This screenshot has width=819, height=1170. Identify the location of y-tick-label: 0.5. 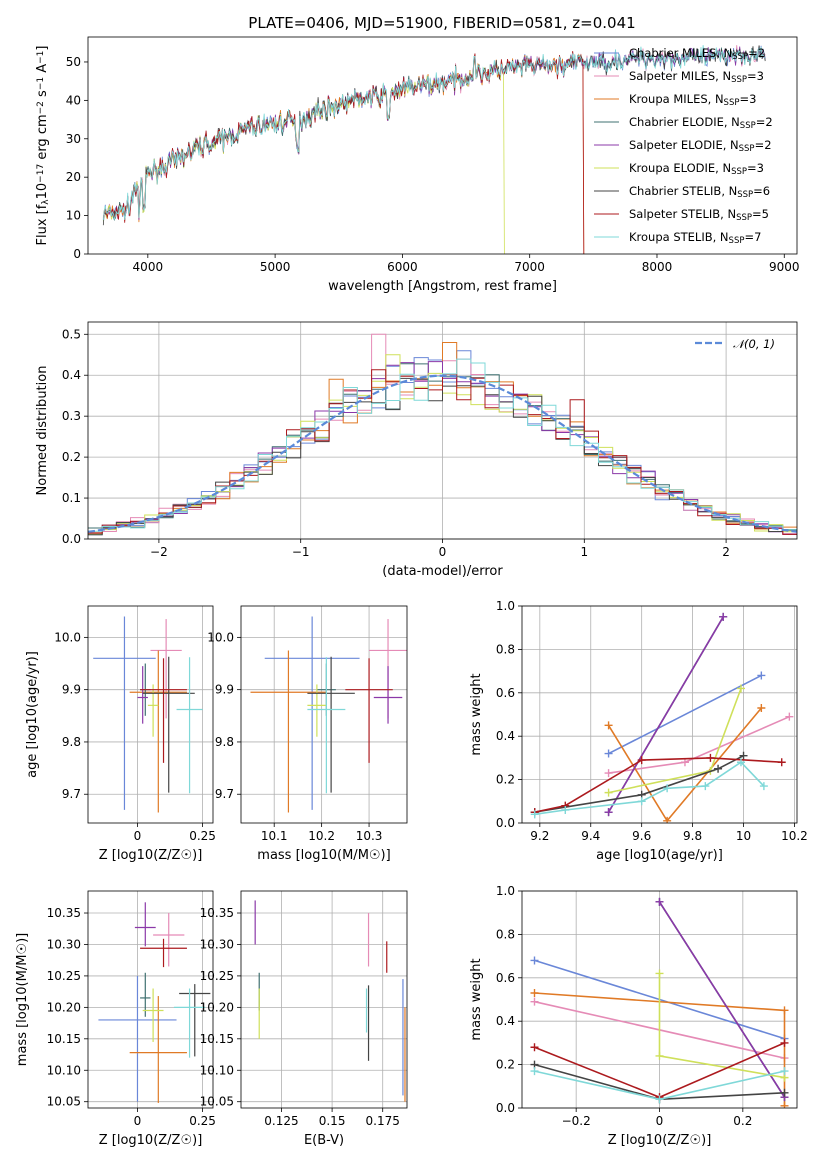
(71, 334).